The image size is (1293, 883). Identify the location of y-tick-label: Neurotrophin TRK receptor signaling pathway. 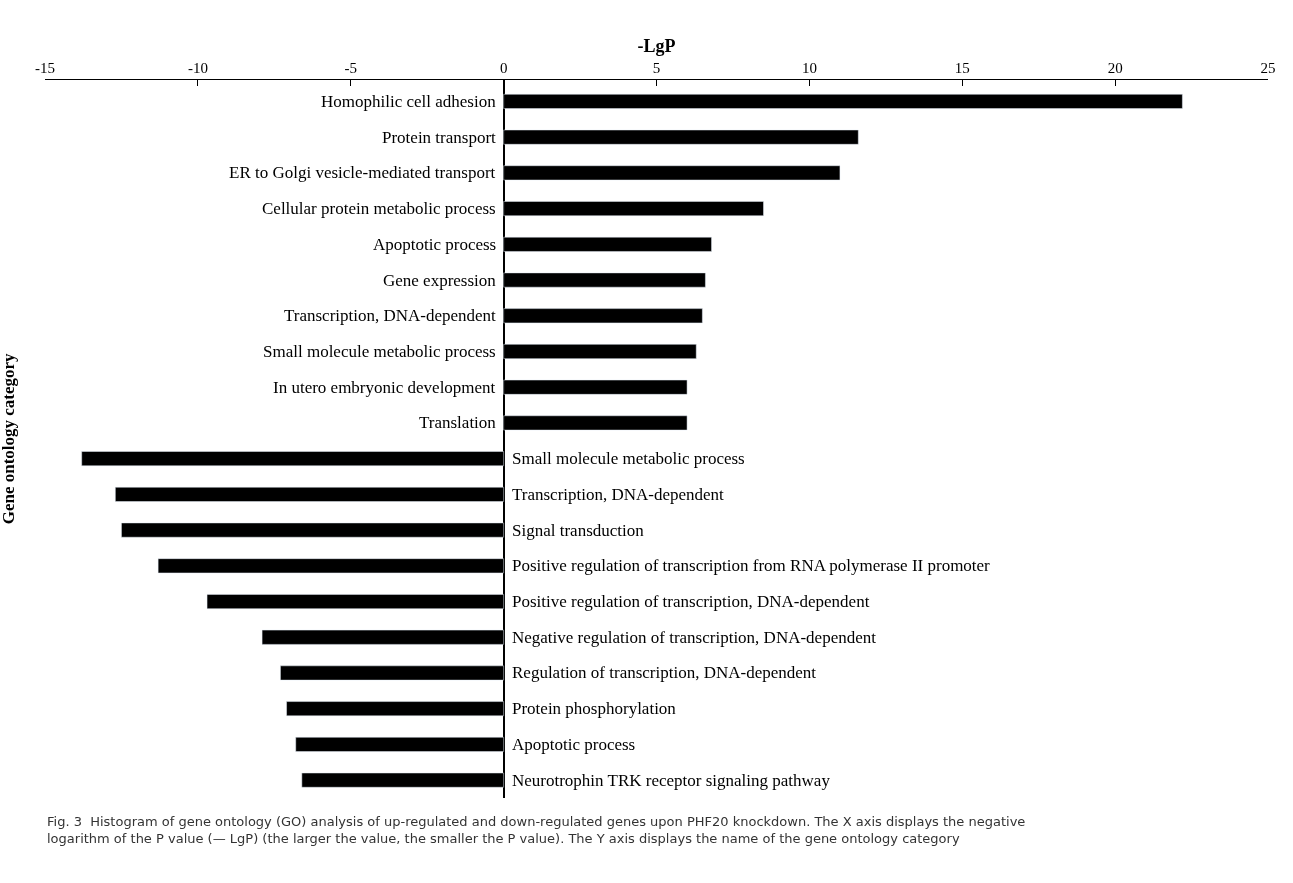
(671, 780).